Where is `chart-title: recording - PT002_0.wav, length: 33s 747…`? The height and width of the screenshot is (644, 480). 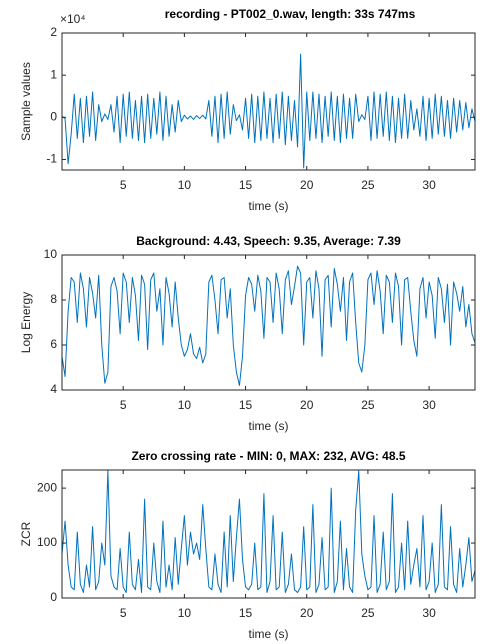 chart-title: recording - PT002_0.wav, length: 33s 747… is located at coordinates (290, 14).